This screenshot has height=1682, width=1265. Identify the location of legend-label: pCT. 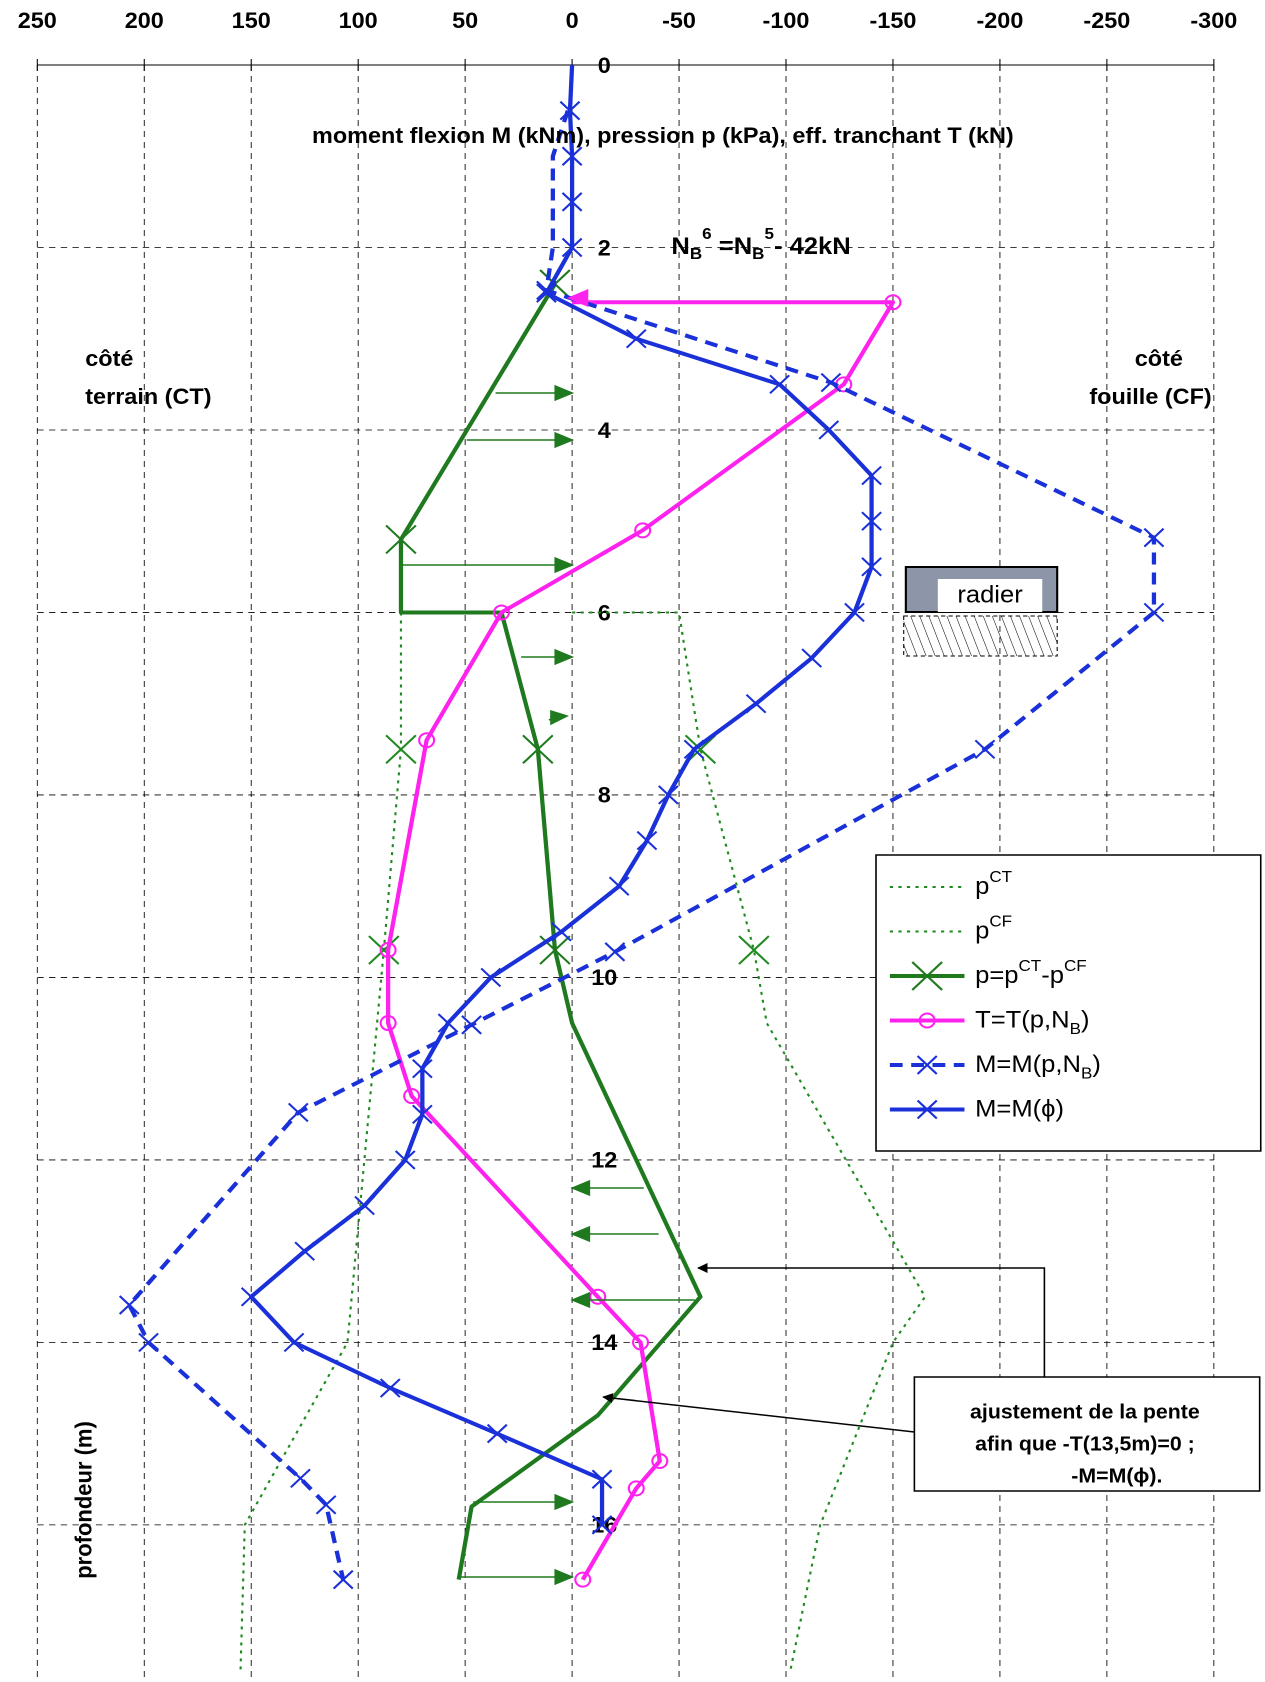
(993, 884).